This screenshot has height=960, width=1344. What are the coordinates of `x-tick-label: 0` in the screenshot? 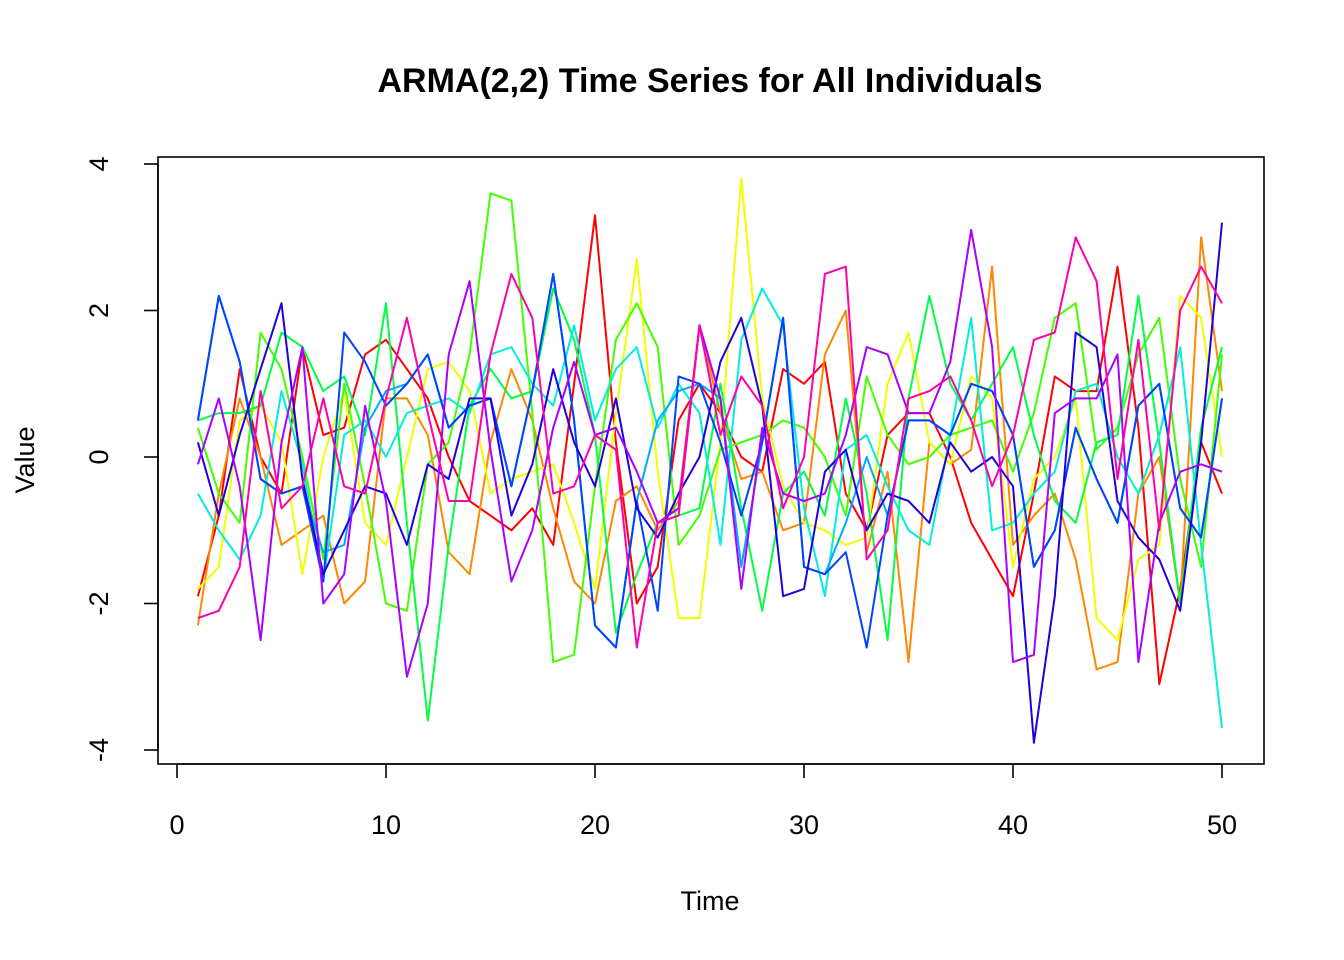 It's located at (176, 825).